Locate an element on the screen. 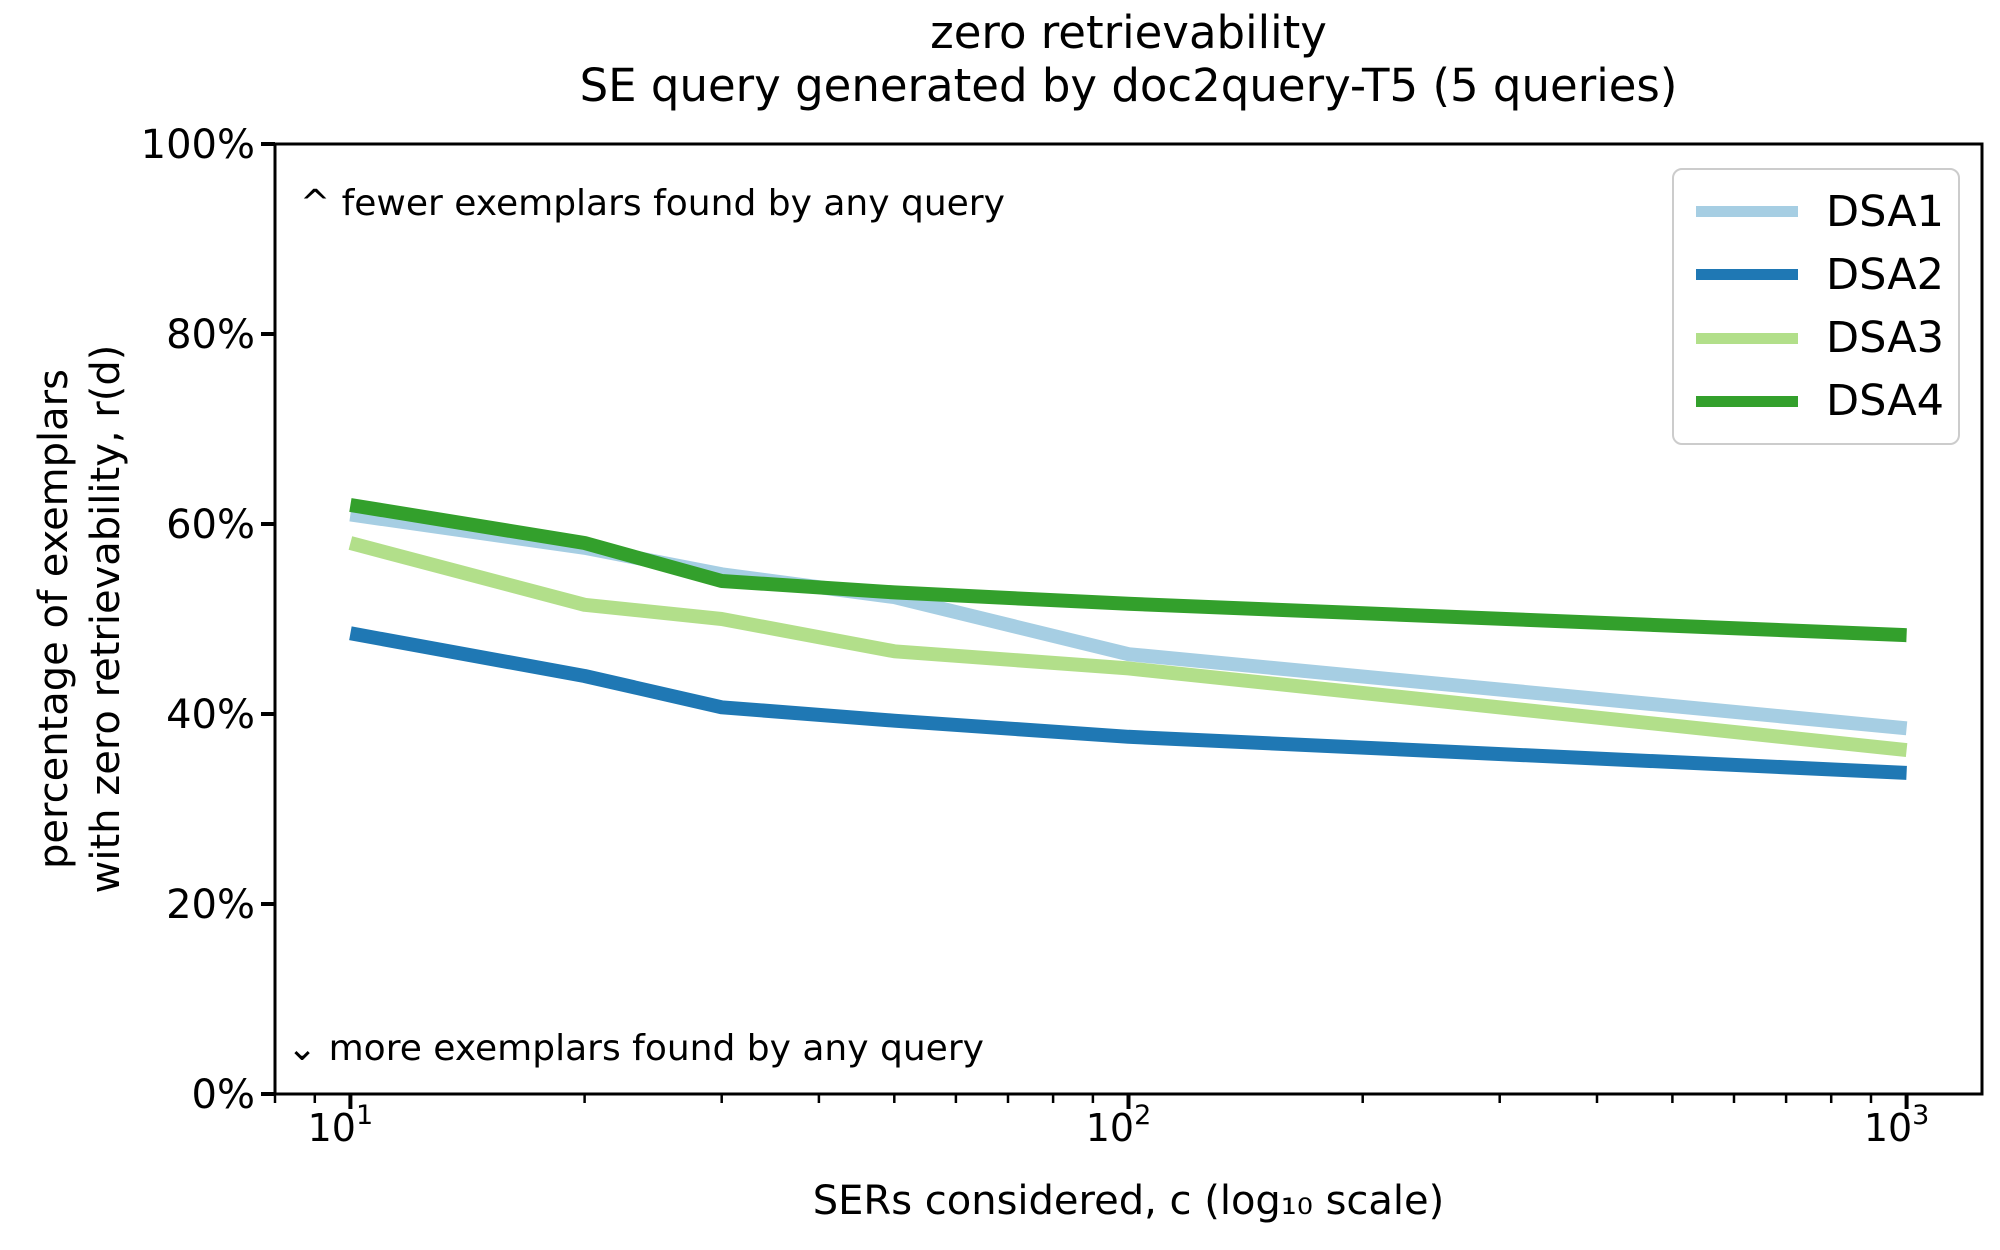  y-axis-label-line2: with zero retrievability, r(d) is located at coordinates (106, 619).